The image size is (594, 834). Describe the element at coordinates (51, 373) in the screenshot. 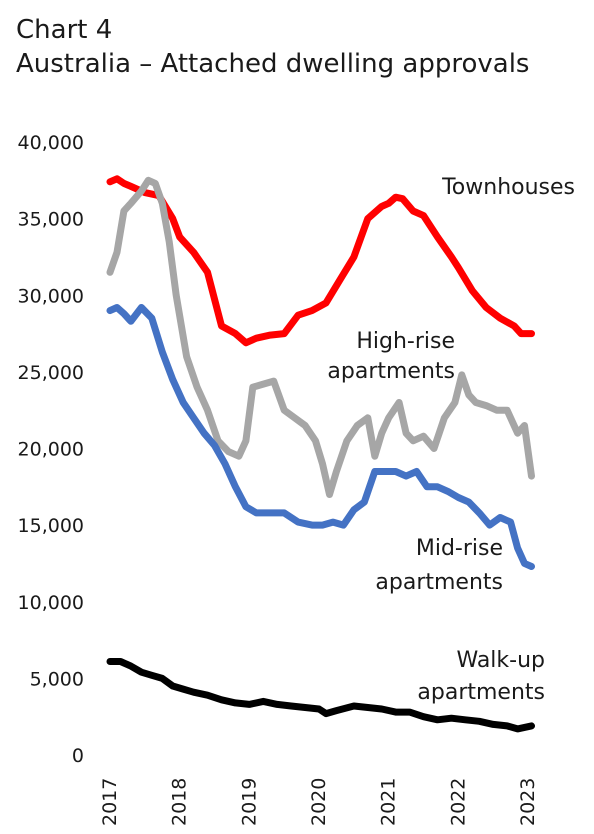

I see `y-tick-label: 25,000` at that location.